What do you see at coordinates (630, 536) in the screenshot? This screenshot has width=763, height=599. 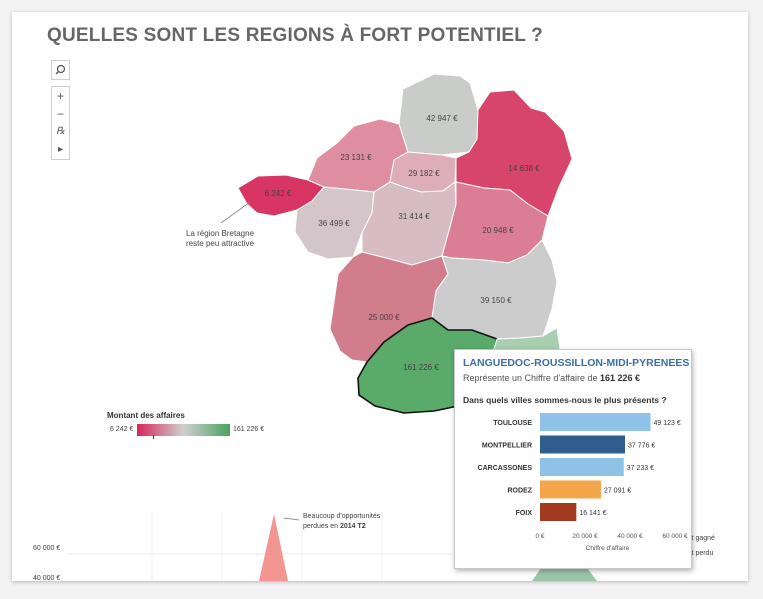 I see `x-tick-40000: 40 000 €` at bounding box center [630, 536].